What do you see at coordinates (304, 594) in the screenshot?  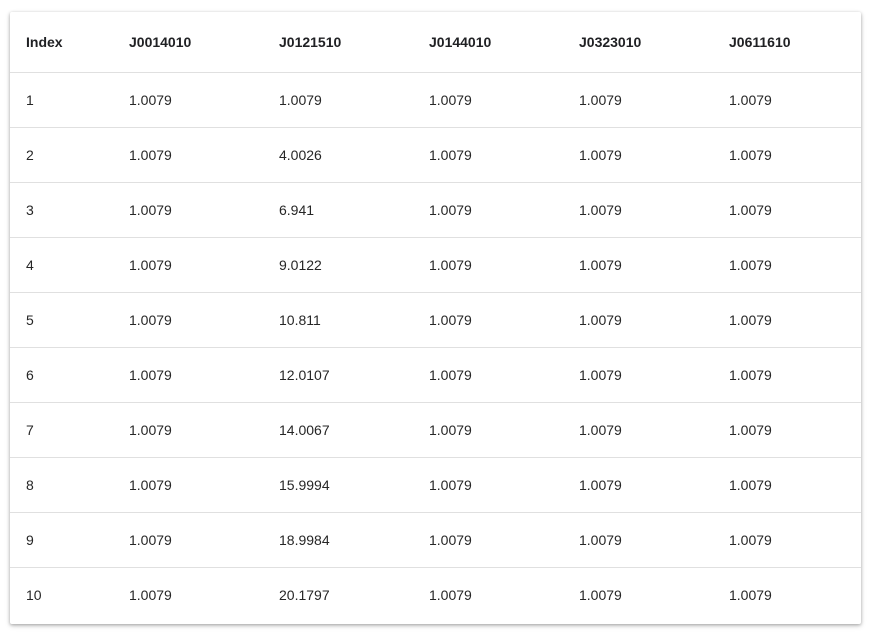 I see `cell-j0121510: 20.1797` at bounding box center [304, 594].